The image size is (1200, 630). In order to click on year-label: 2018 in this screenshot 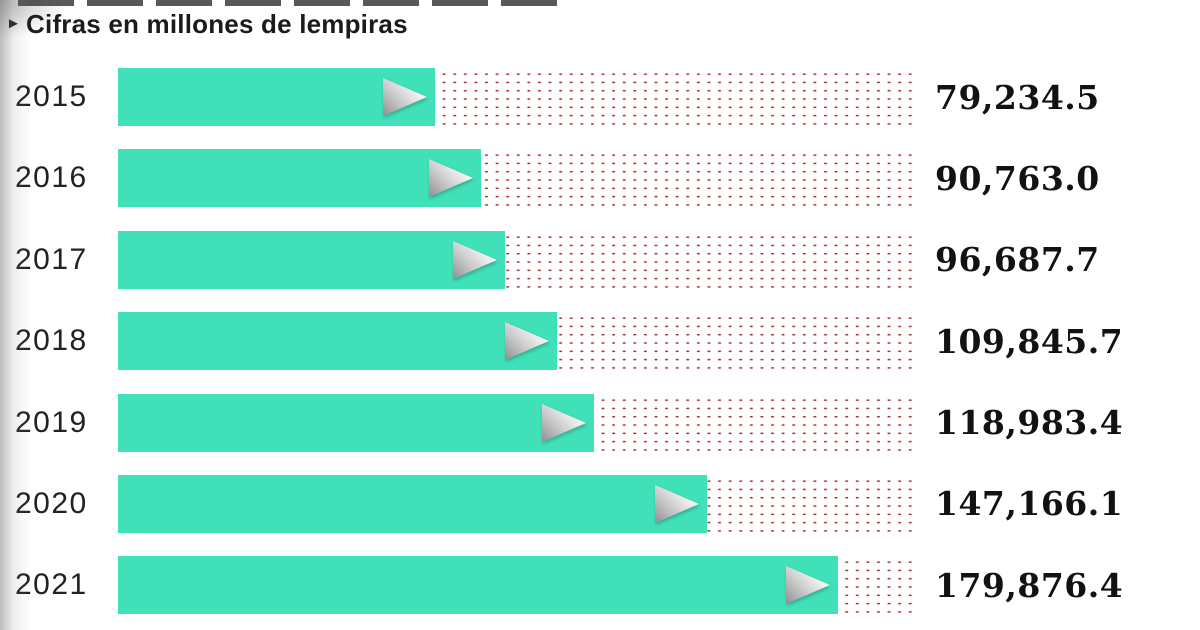, I will do `click(51, 341)`.